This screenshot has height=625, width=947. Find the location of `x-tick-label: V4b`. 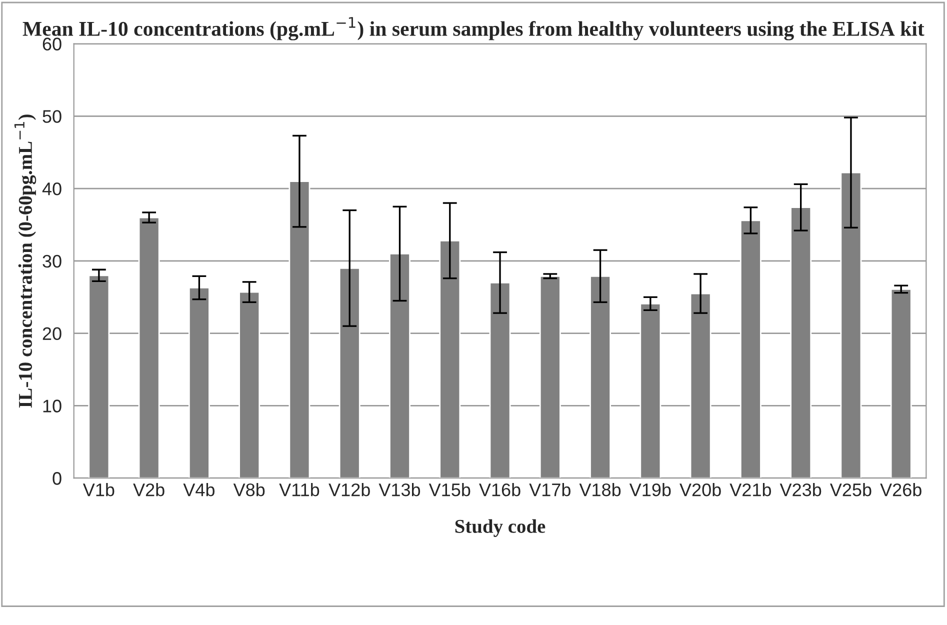

x-tick-label: V4b is located at coordinates (199, 489).